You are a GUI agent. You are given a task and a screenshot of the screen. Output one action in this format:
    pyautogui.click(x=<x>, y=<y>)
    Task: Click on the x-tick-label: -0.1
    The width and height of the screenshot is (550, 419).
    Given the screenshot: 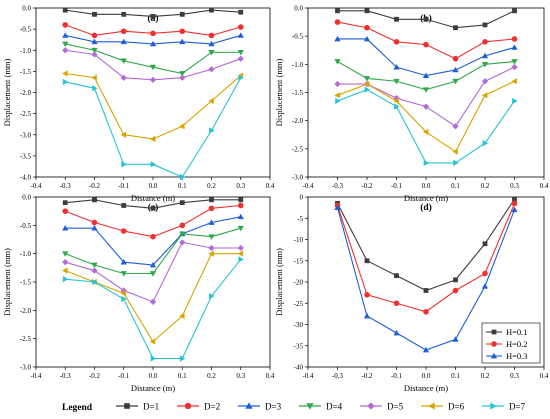 What is the action you would take?
    pyautogui.click(x=397, y=186)
    